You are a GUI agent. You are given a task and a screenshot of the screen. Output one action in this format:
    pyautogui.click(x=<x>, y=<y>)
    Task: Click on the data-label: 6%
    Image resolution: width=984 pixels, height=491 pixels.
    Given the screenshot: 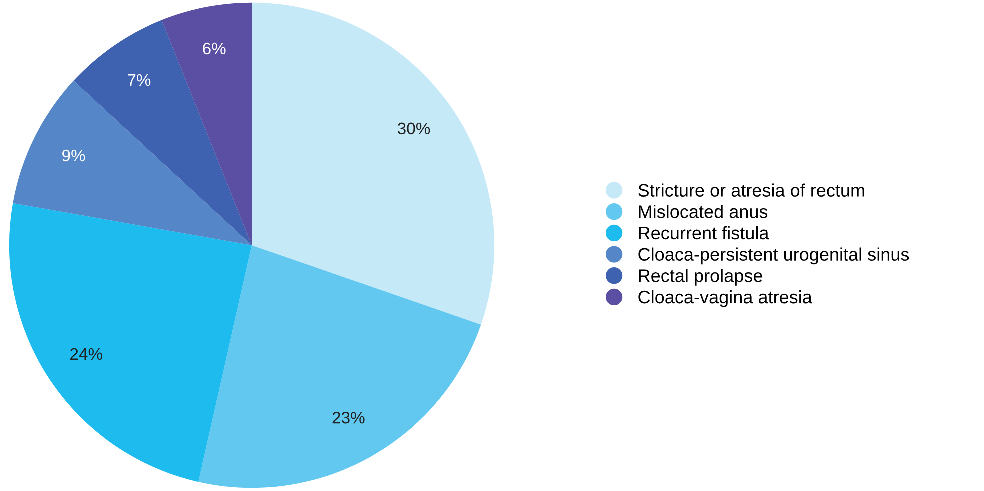 What is the action you would take?
    pyautogui.click(x=214, y=48)
    